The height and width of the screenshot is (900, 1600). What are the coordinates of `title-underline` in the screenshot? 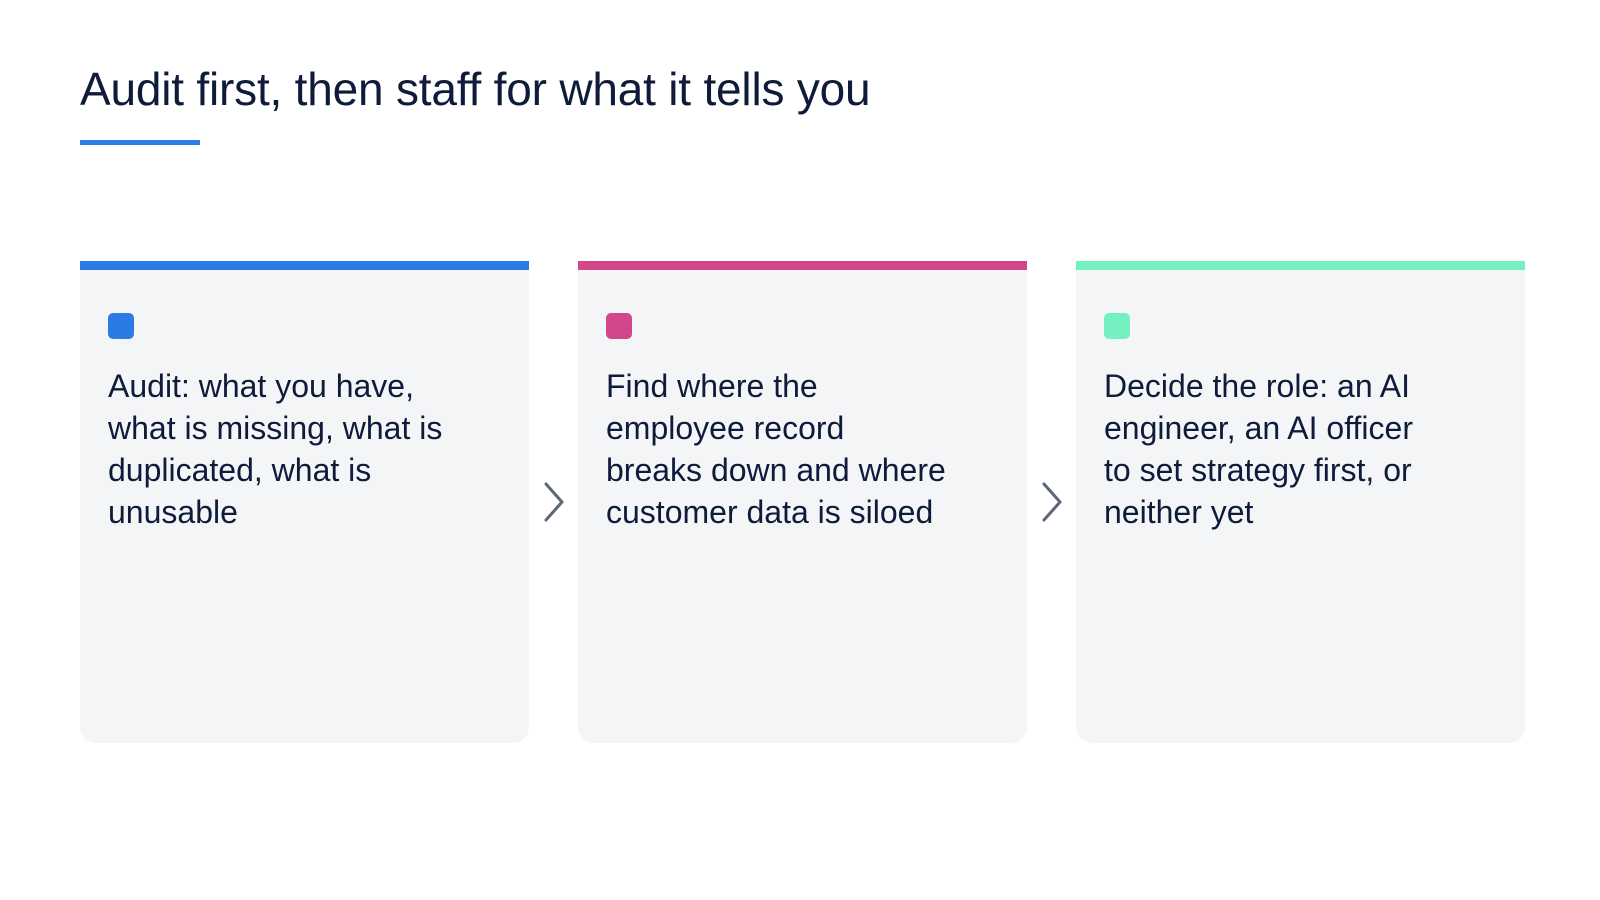 It's located at (140, 142).